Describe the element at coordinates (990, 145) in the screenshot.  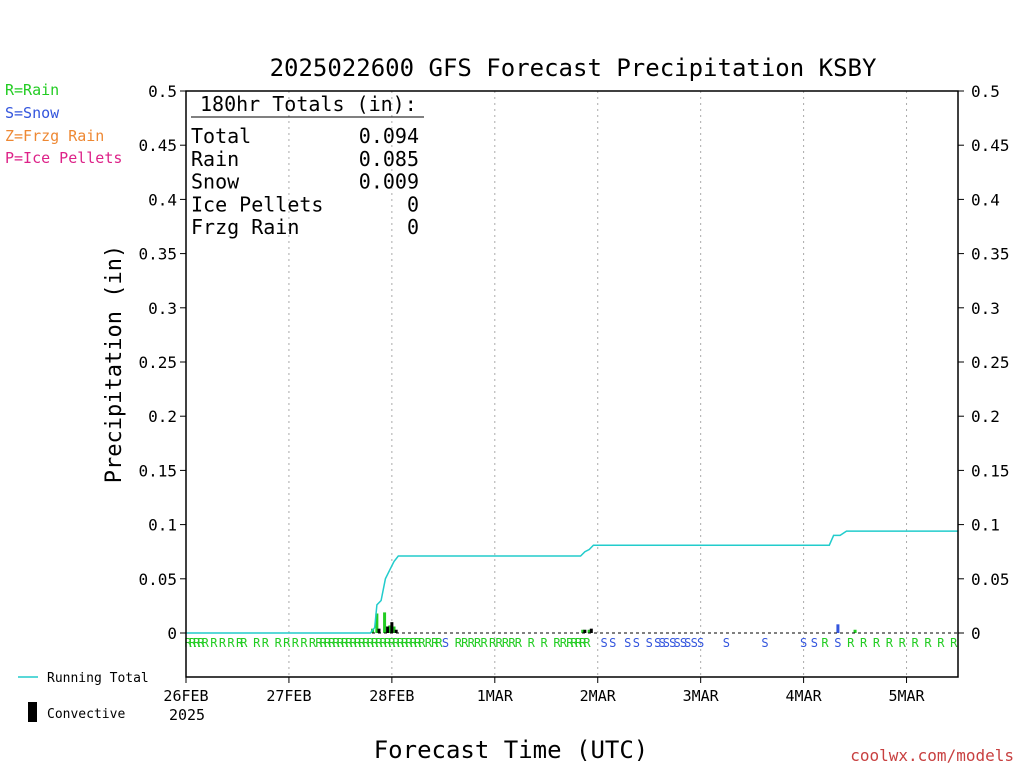
I see `y-tick-label-right: 0.45` at that location.